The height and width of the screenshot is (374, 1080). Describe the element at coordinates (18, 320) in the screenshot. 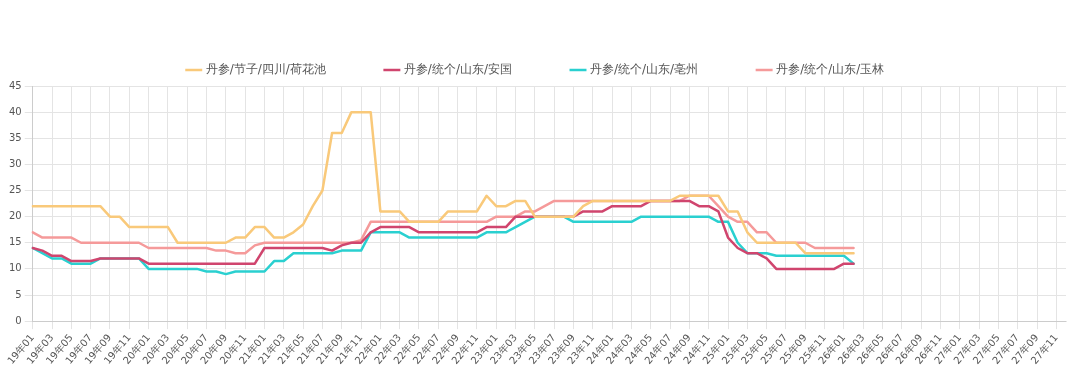

I see `y-tick-label: 0` at that location.